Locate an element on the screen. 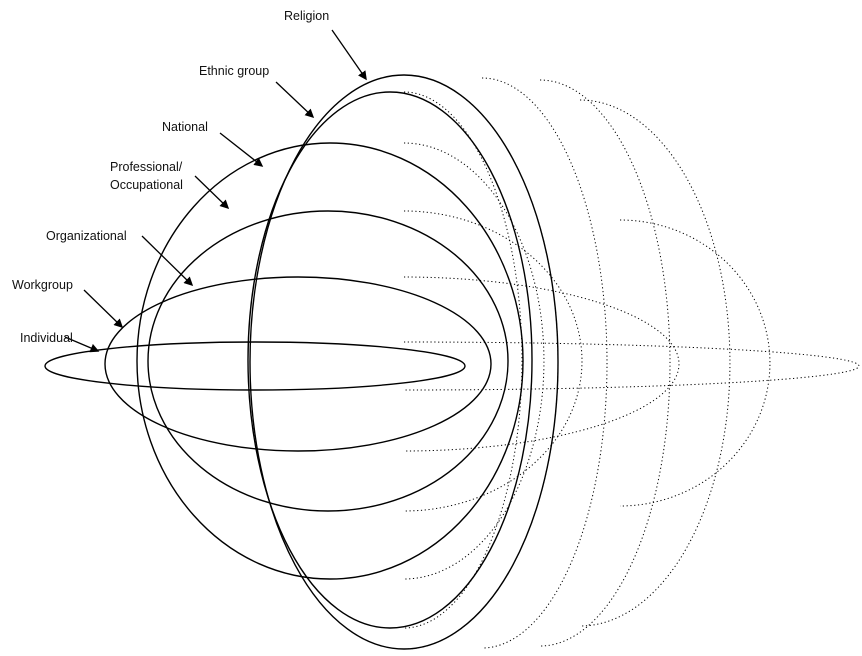  dotted-arc-w1 is located at coordinates (605, 363).